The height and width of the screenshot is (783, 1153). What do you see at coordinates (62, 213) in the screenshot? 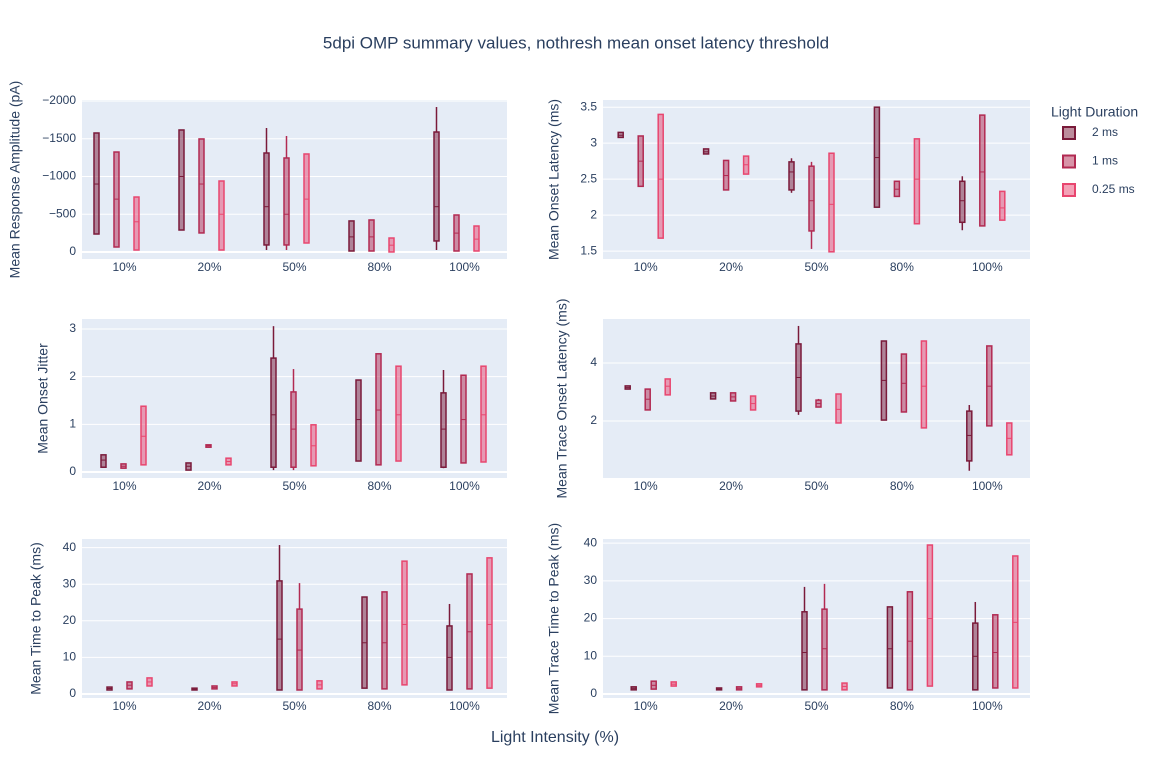
I see `y-tick-label: −500` at bounding box center [62, 213].